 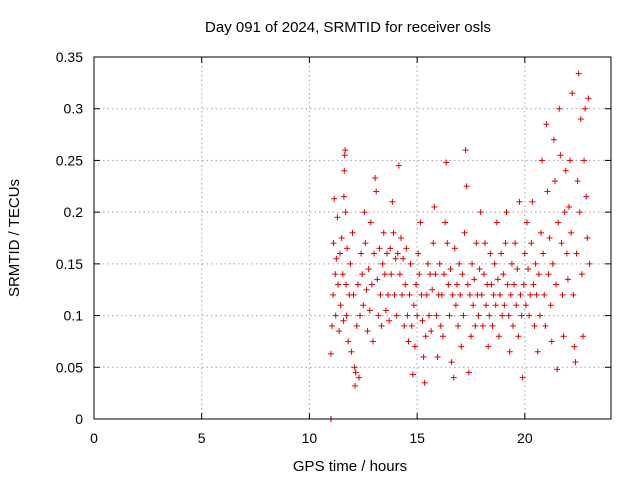 What do you see at coordinates (525, 438) in the screenshot?
I see `x-tick-label: 20` at bounding box center [525, 438].